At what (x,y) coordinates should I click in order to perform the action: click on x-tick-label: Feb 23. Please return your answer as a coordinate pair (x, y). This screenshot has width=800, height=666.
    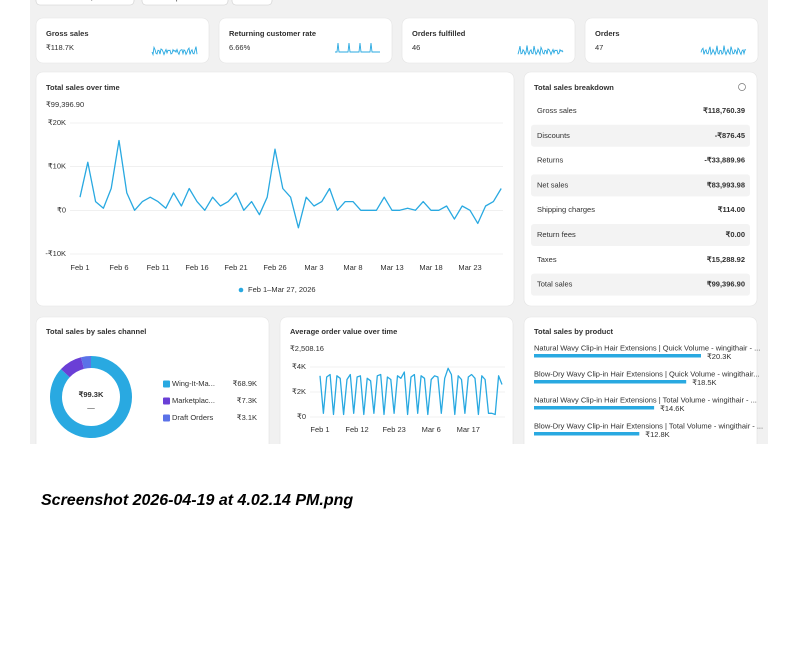
    Looking at the image, I should click on (393, 429).